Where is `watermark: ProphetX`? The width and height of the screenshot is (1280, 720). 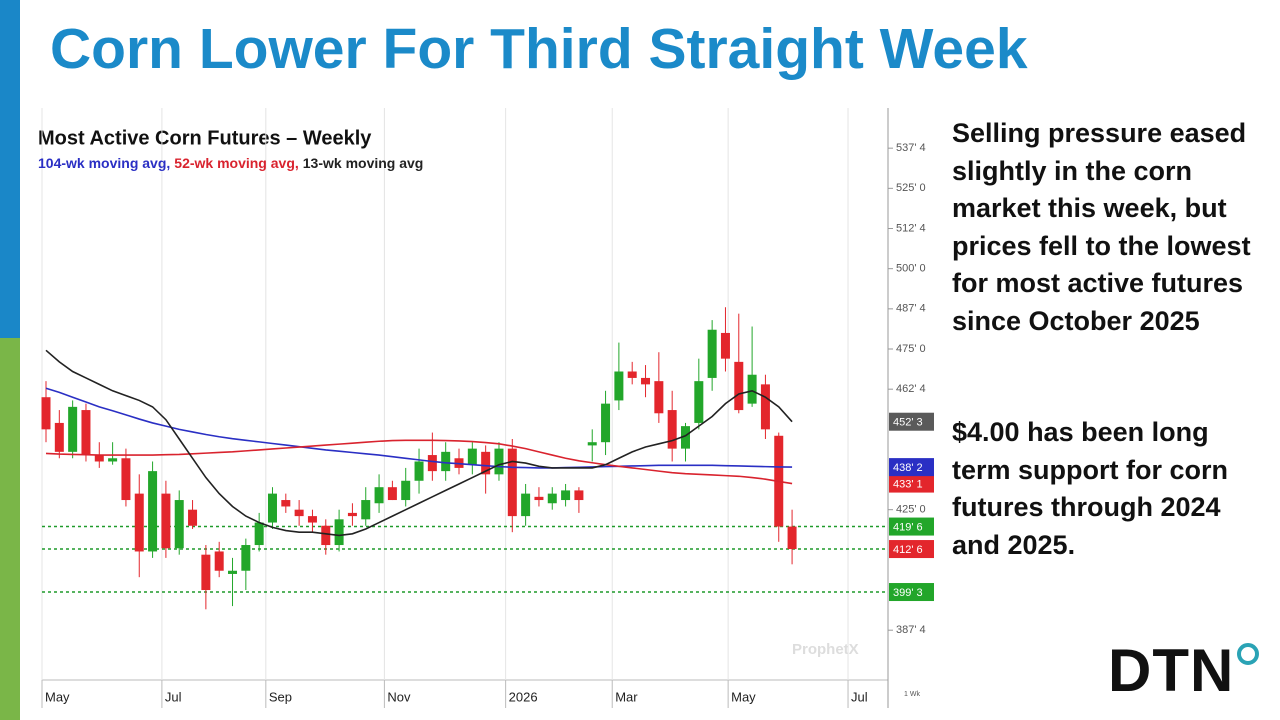
watermark: ProphetX is located at coordinates (825, 649).